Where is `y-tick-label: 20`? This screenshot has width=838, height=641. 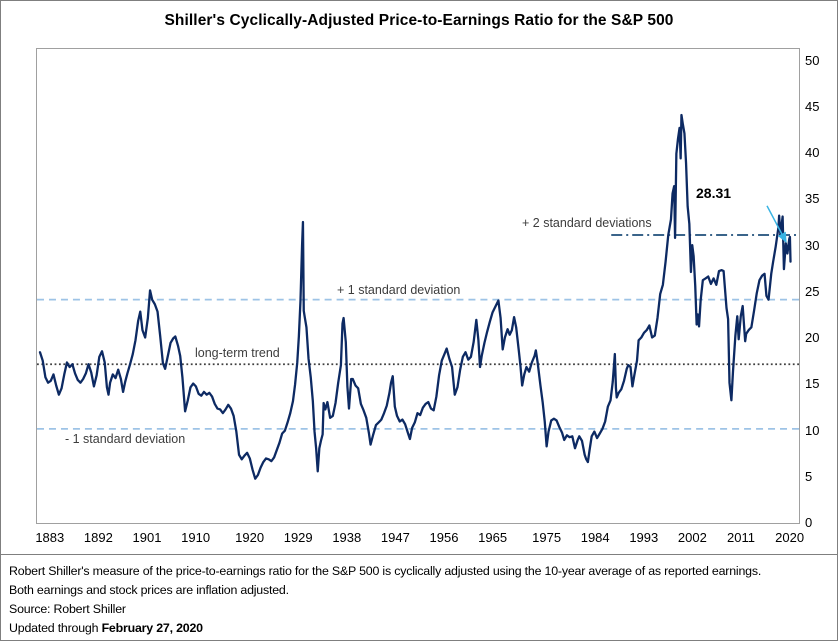 y-tick-label: 20 is located at coordinates (812, 337).